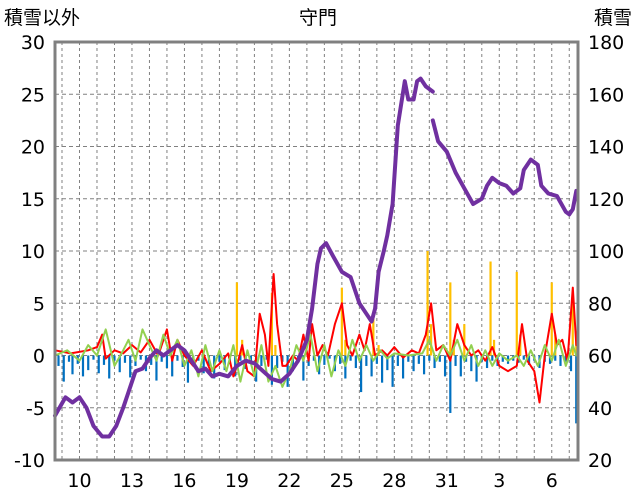  What do you see at coordinates (318, 18) in the screenshot?
I see `chart-title: 守門` at bounding box center [318, 18].